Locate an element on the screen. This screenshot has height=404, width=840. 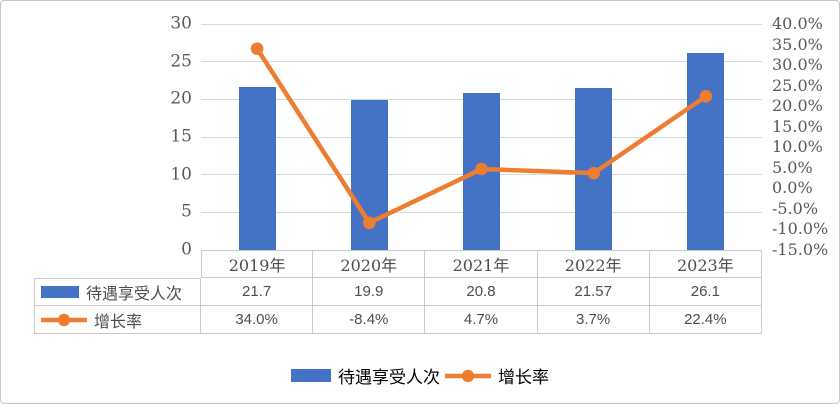
table-row-label: 增长率 is located at coordinates (117, 320).